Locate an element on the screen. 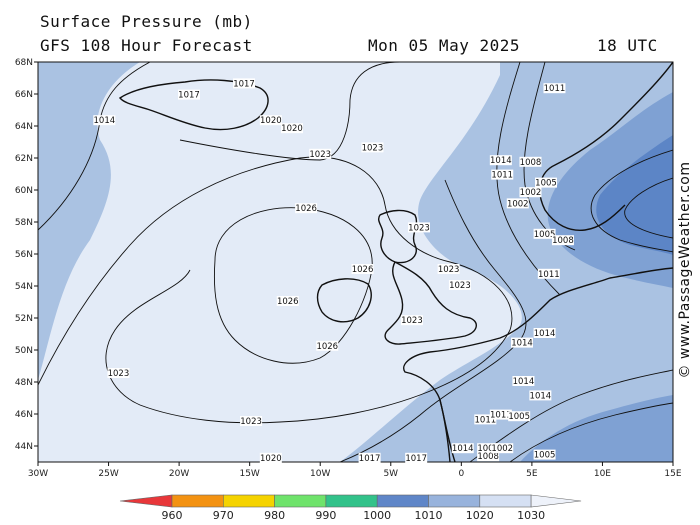 The height and width of the screenshot is (525, 700). isobar-label: 1002 is located at coordinates (502, 448).